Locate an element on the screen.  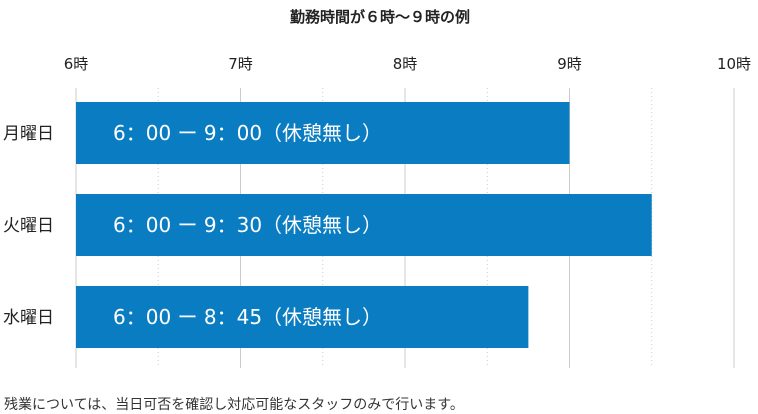
bar-label: 6：00 ー 8：45（休憩無し） is located at coordinates (247, 317).